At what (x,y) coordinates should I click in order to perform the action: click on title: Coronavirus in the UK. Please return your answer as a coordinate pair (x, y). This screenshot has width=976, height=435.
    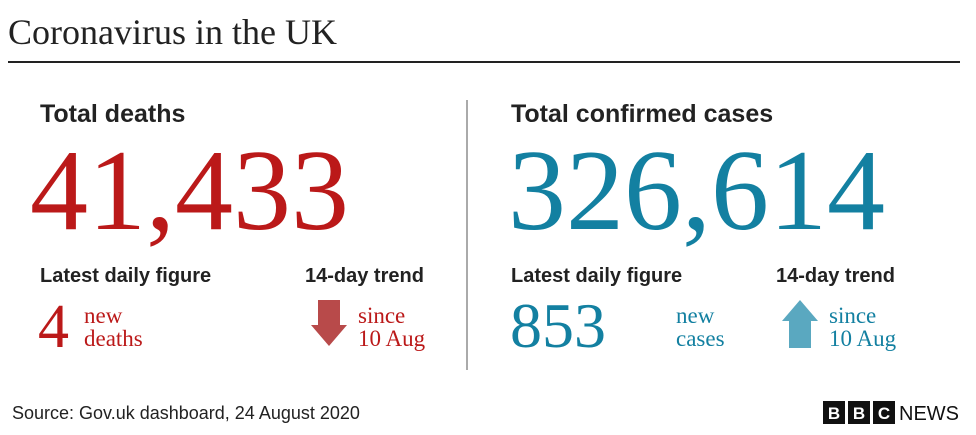
    Looking at the image, I should click on (172, 32).